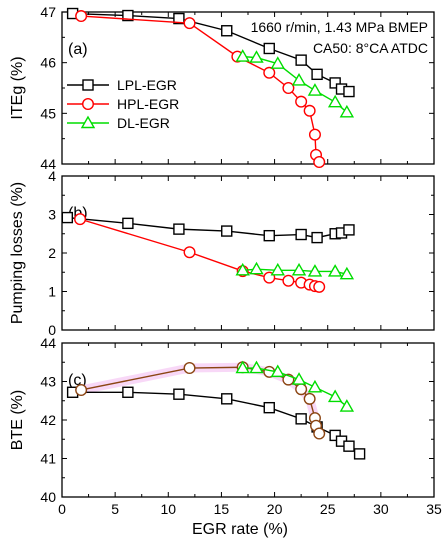  I want to click on x-tick-label: 20, so click(275, 509).